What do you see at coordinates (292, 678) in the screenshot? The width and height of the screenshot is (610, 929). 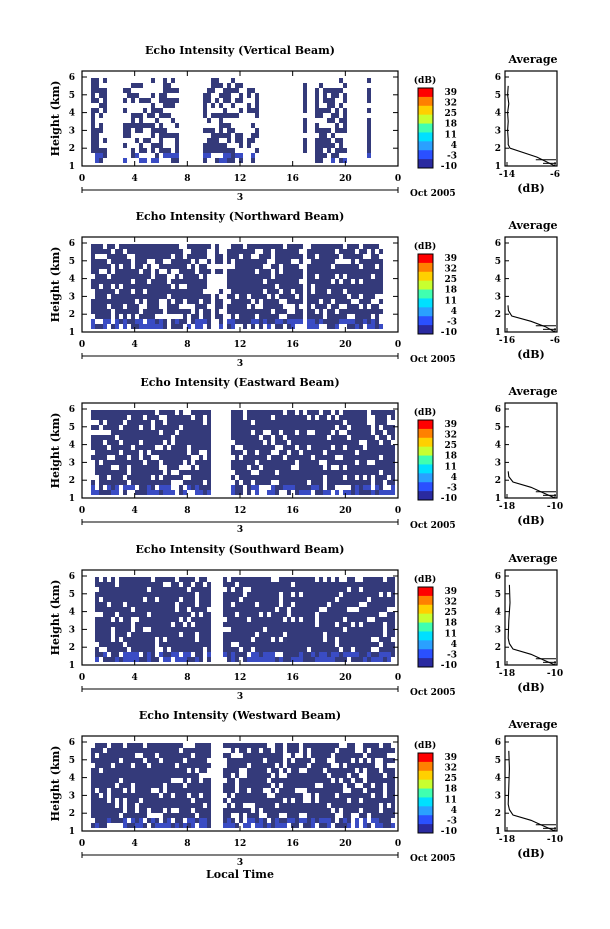 I see `x-tick-label: 16` at bounding box center [292, 678].